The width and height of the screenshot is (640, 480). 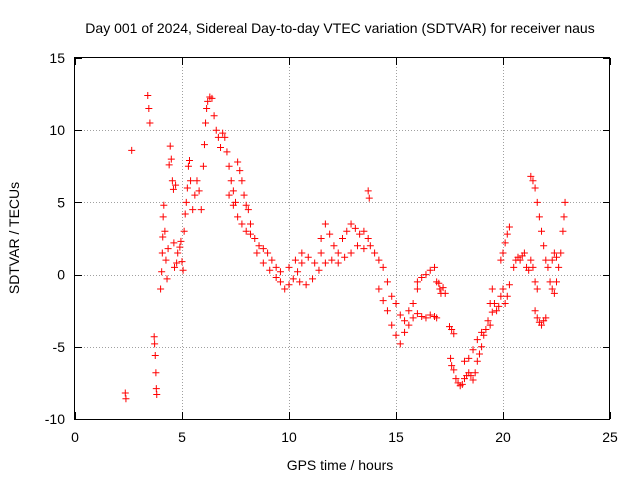 What do you see at coordinates (340, 465) in the screenshot?
I see `x-axis-label: GPS time / hours` at bounding box center [340, 465].